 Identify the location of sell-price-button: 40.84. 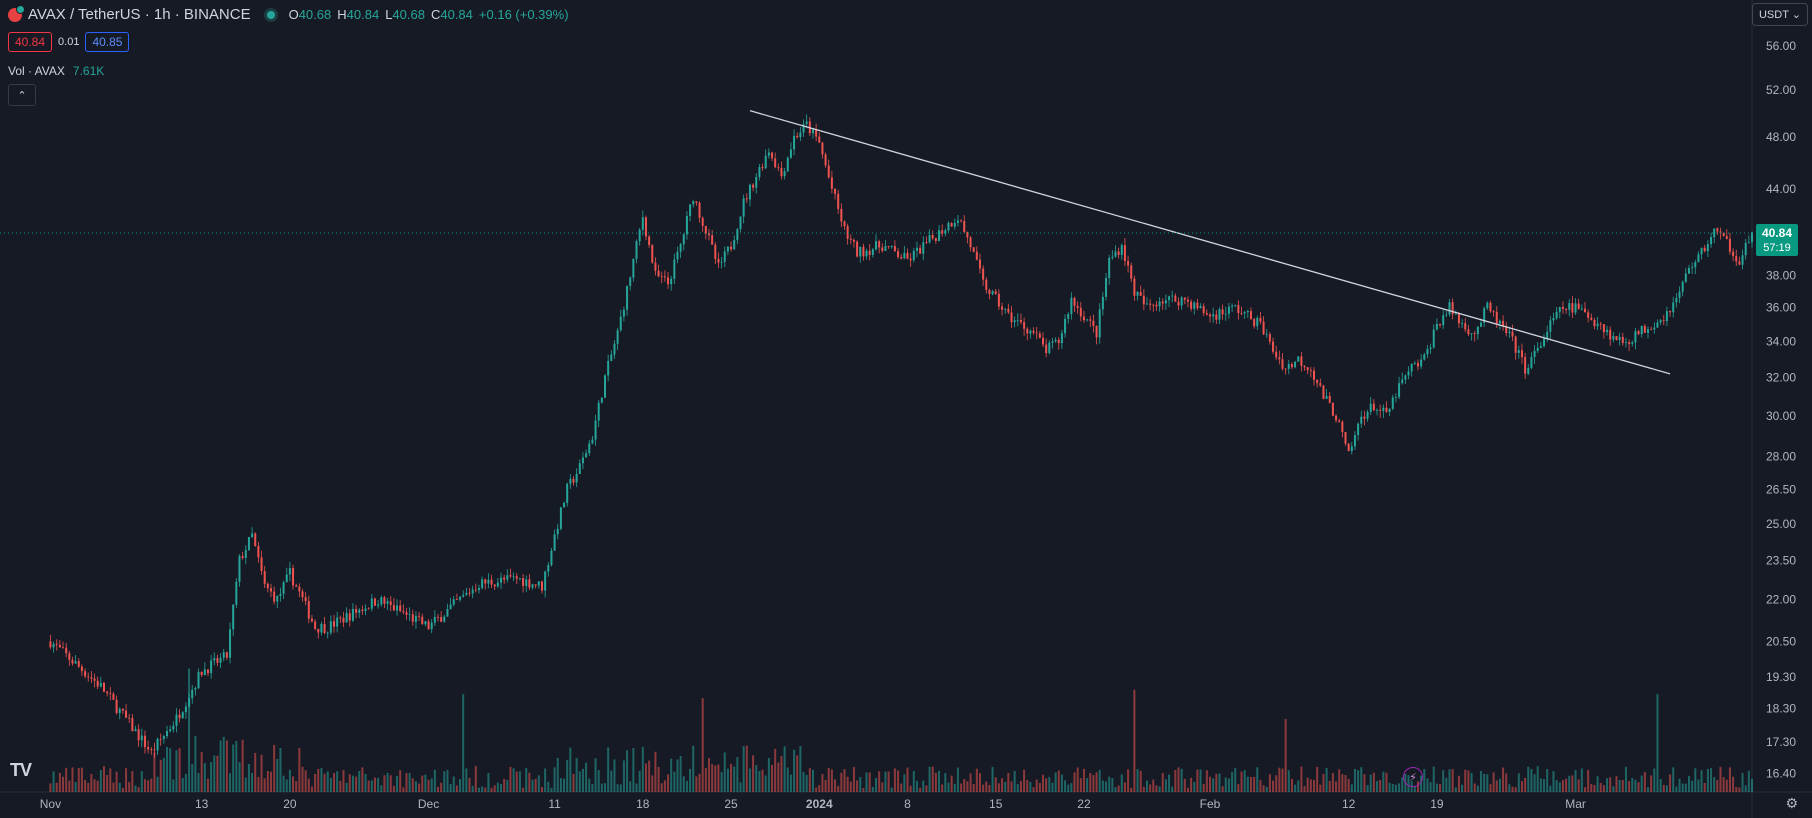
(30, 42).